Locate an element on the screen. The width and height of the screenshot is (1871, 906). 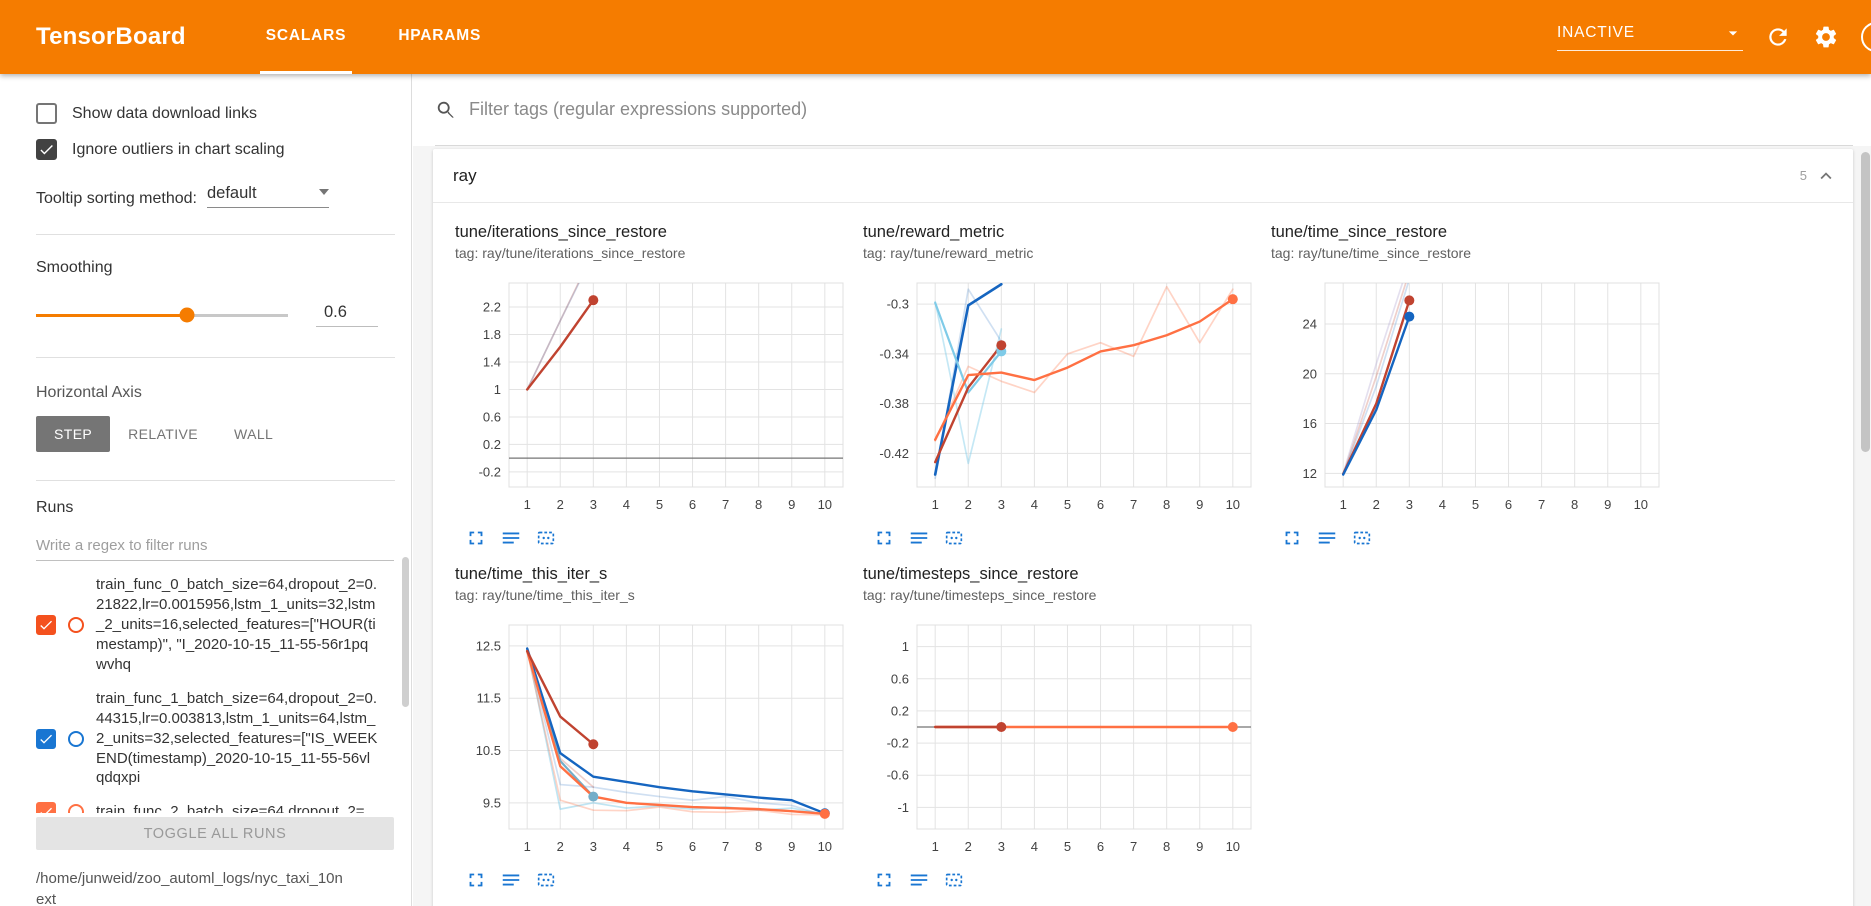
tab-scalars: SCALARS is located at coordinates (306, 37).